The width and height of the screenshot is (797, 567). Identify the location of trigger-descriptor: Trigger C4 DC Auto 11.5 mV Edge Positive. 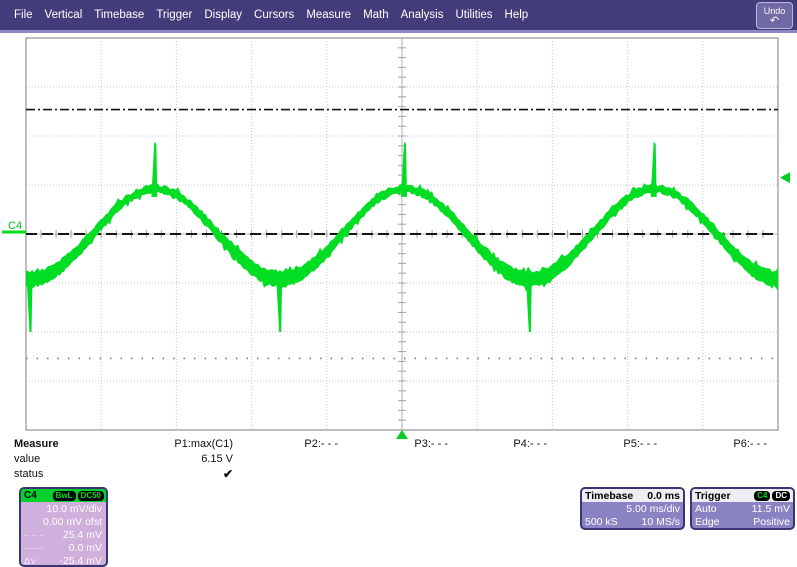
(742, 508).